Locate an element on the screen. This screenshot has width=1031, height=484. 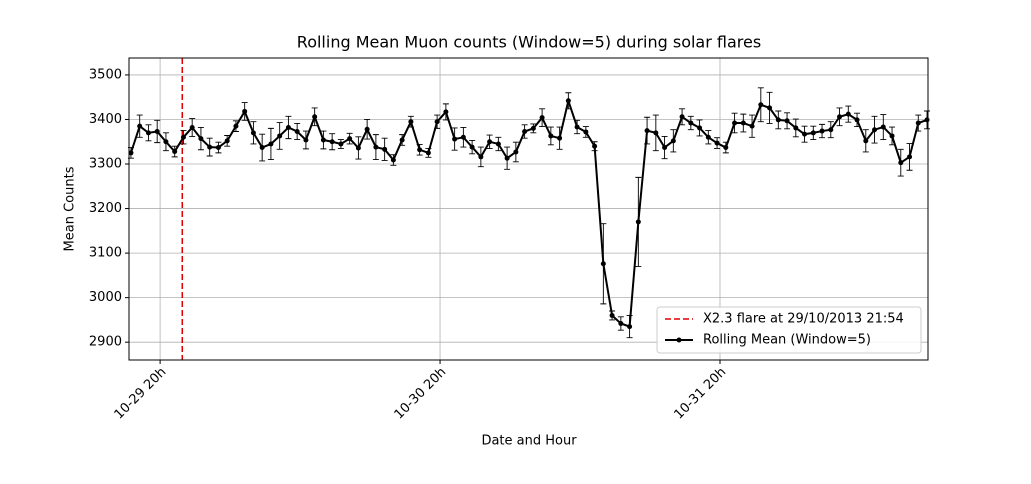
x-tick-label: 10-31 20h is located at coordinates (701, 394).